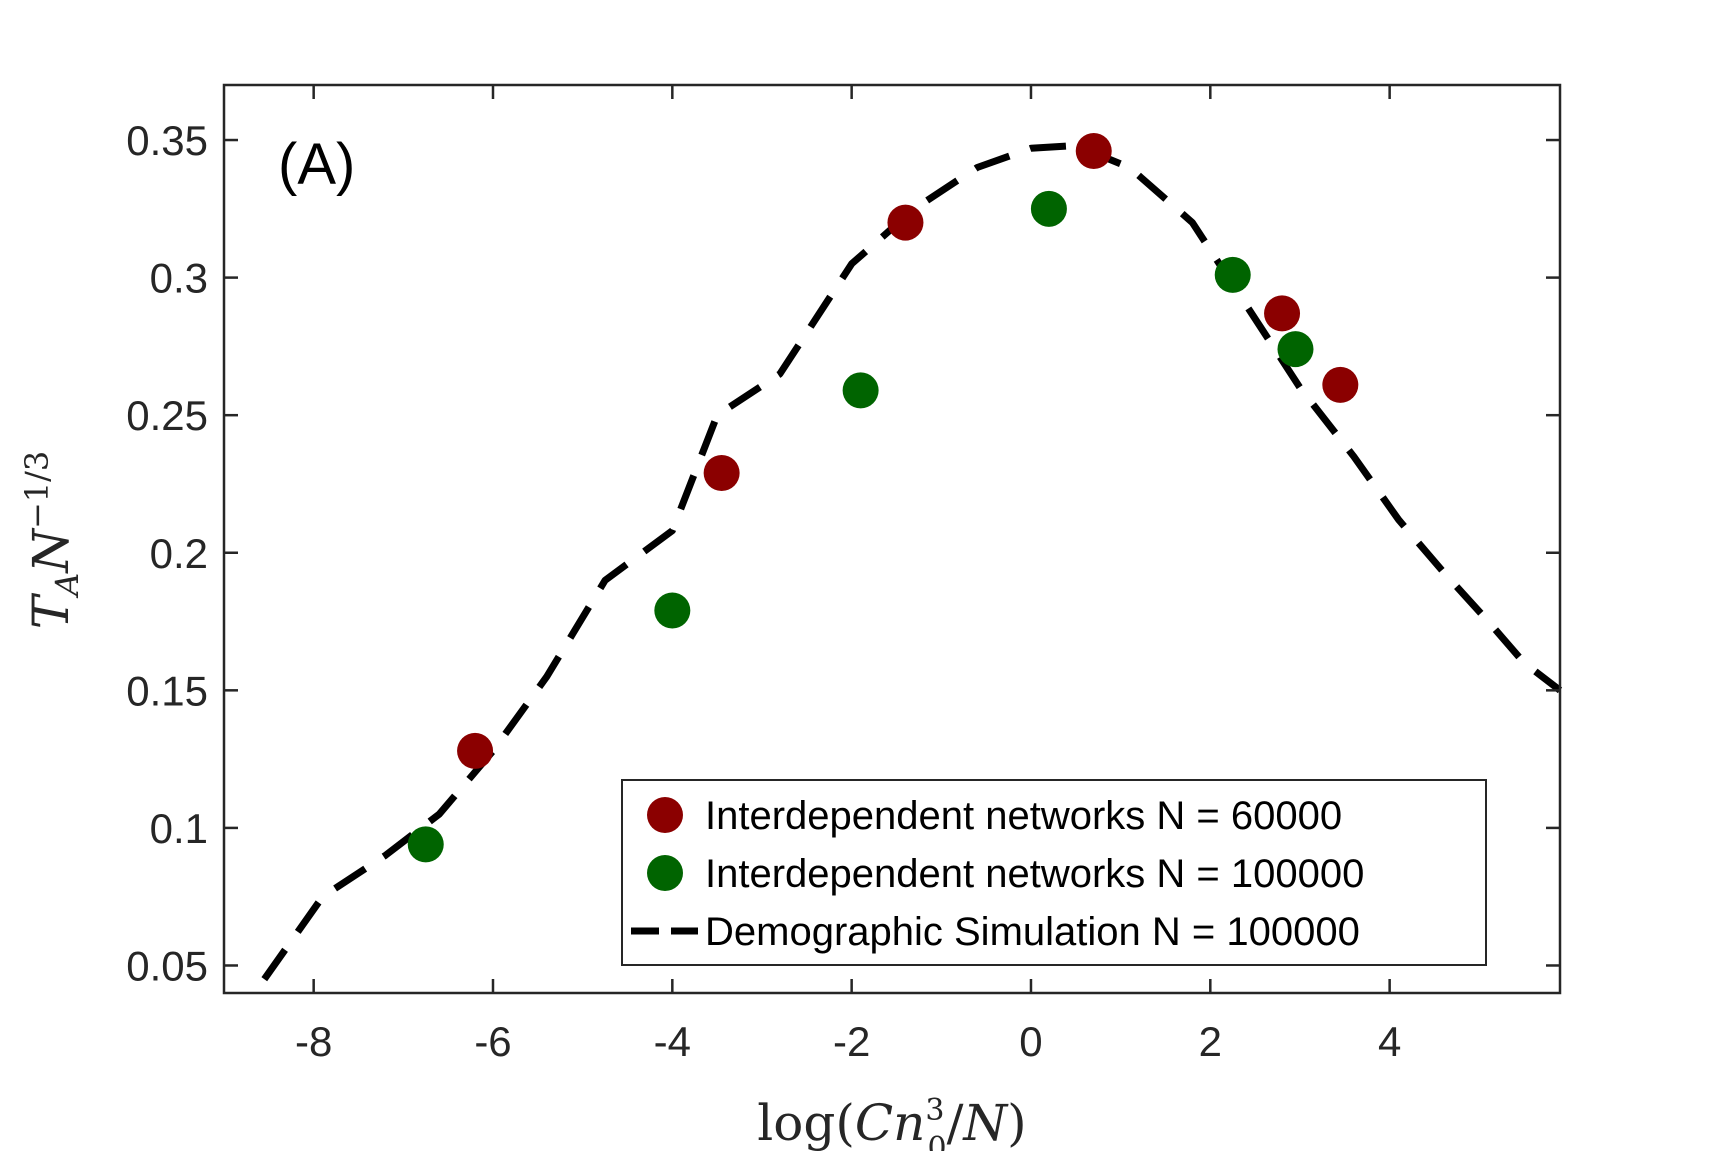 The width and height of the screenshot is (1713, 1151). I want to click on y-axis-title-superscript: −1/3, so click(37, 490).